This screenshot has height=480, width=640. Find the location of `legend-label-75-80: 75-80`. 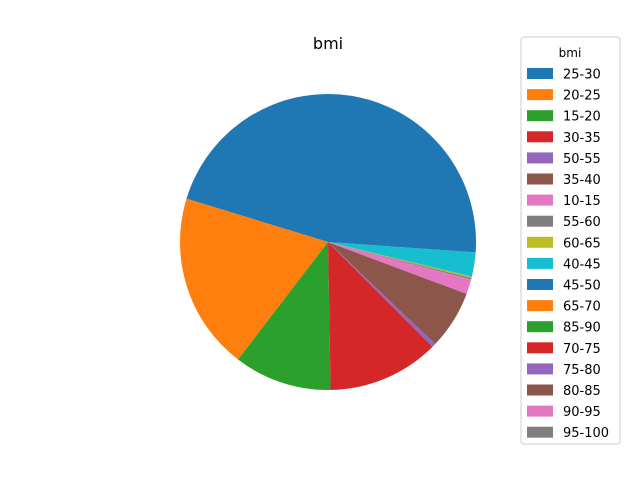

legend-label-75-80: 75-80 is located at coordinates (582, 370).